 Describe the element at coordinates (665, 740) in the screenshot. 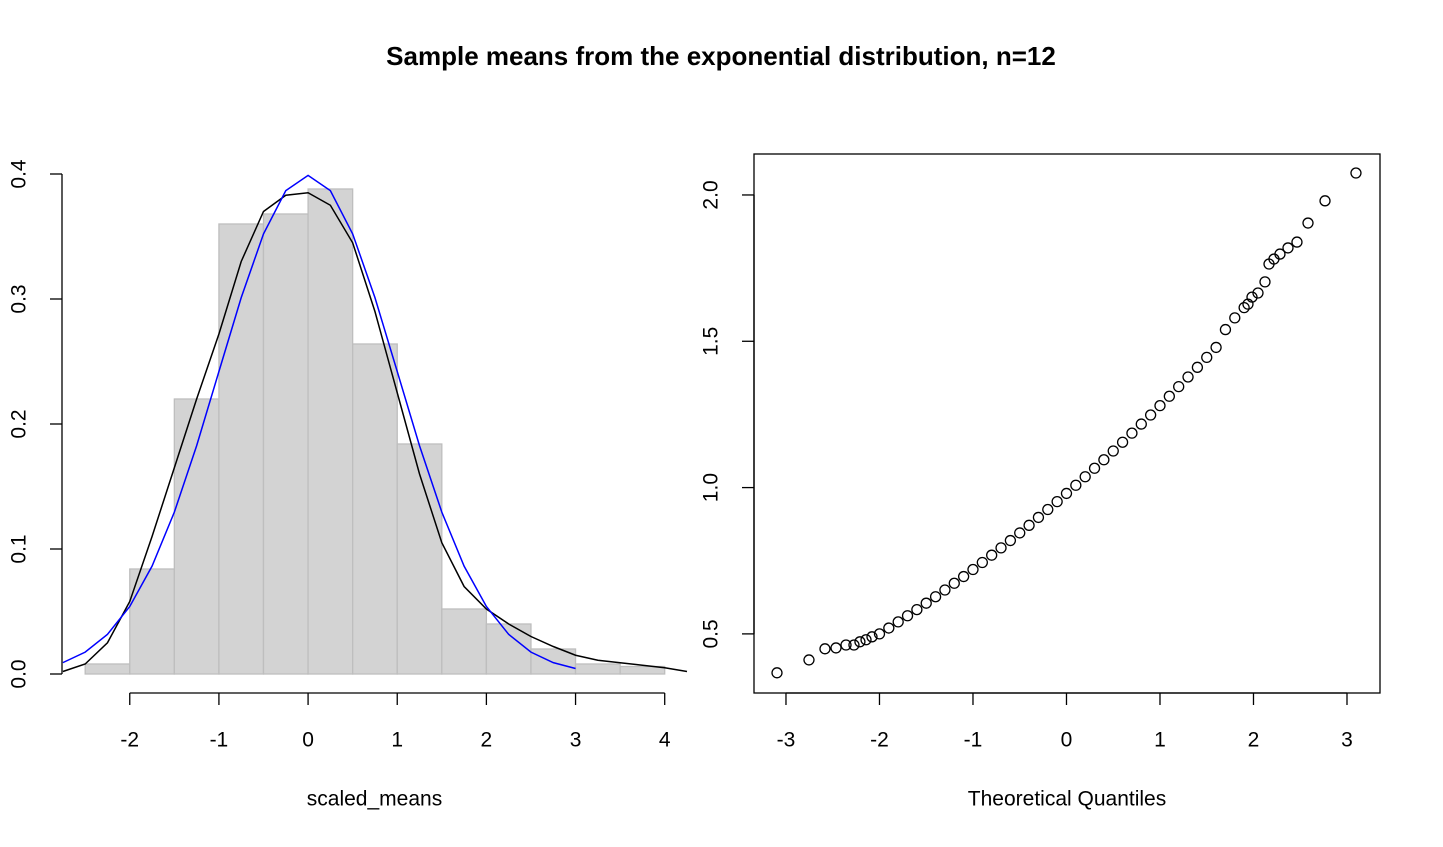

I see `x-tick-label: 4` at that location.